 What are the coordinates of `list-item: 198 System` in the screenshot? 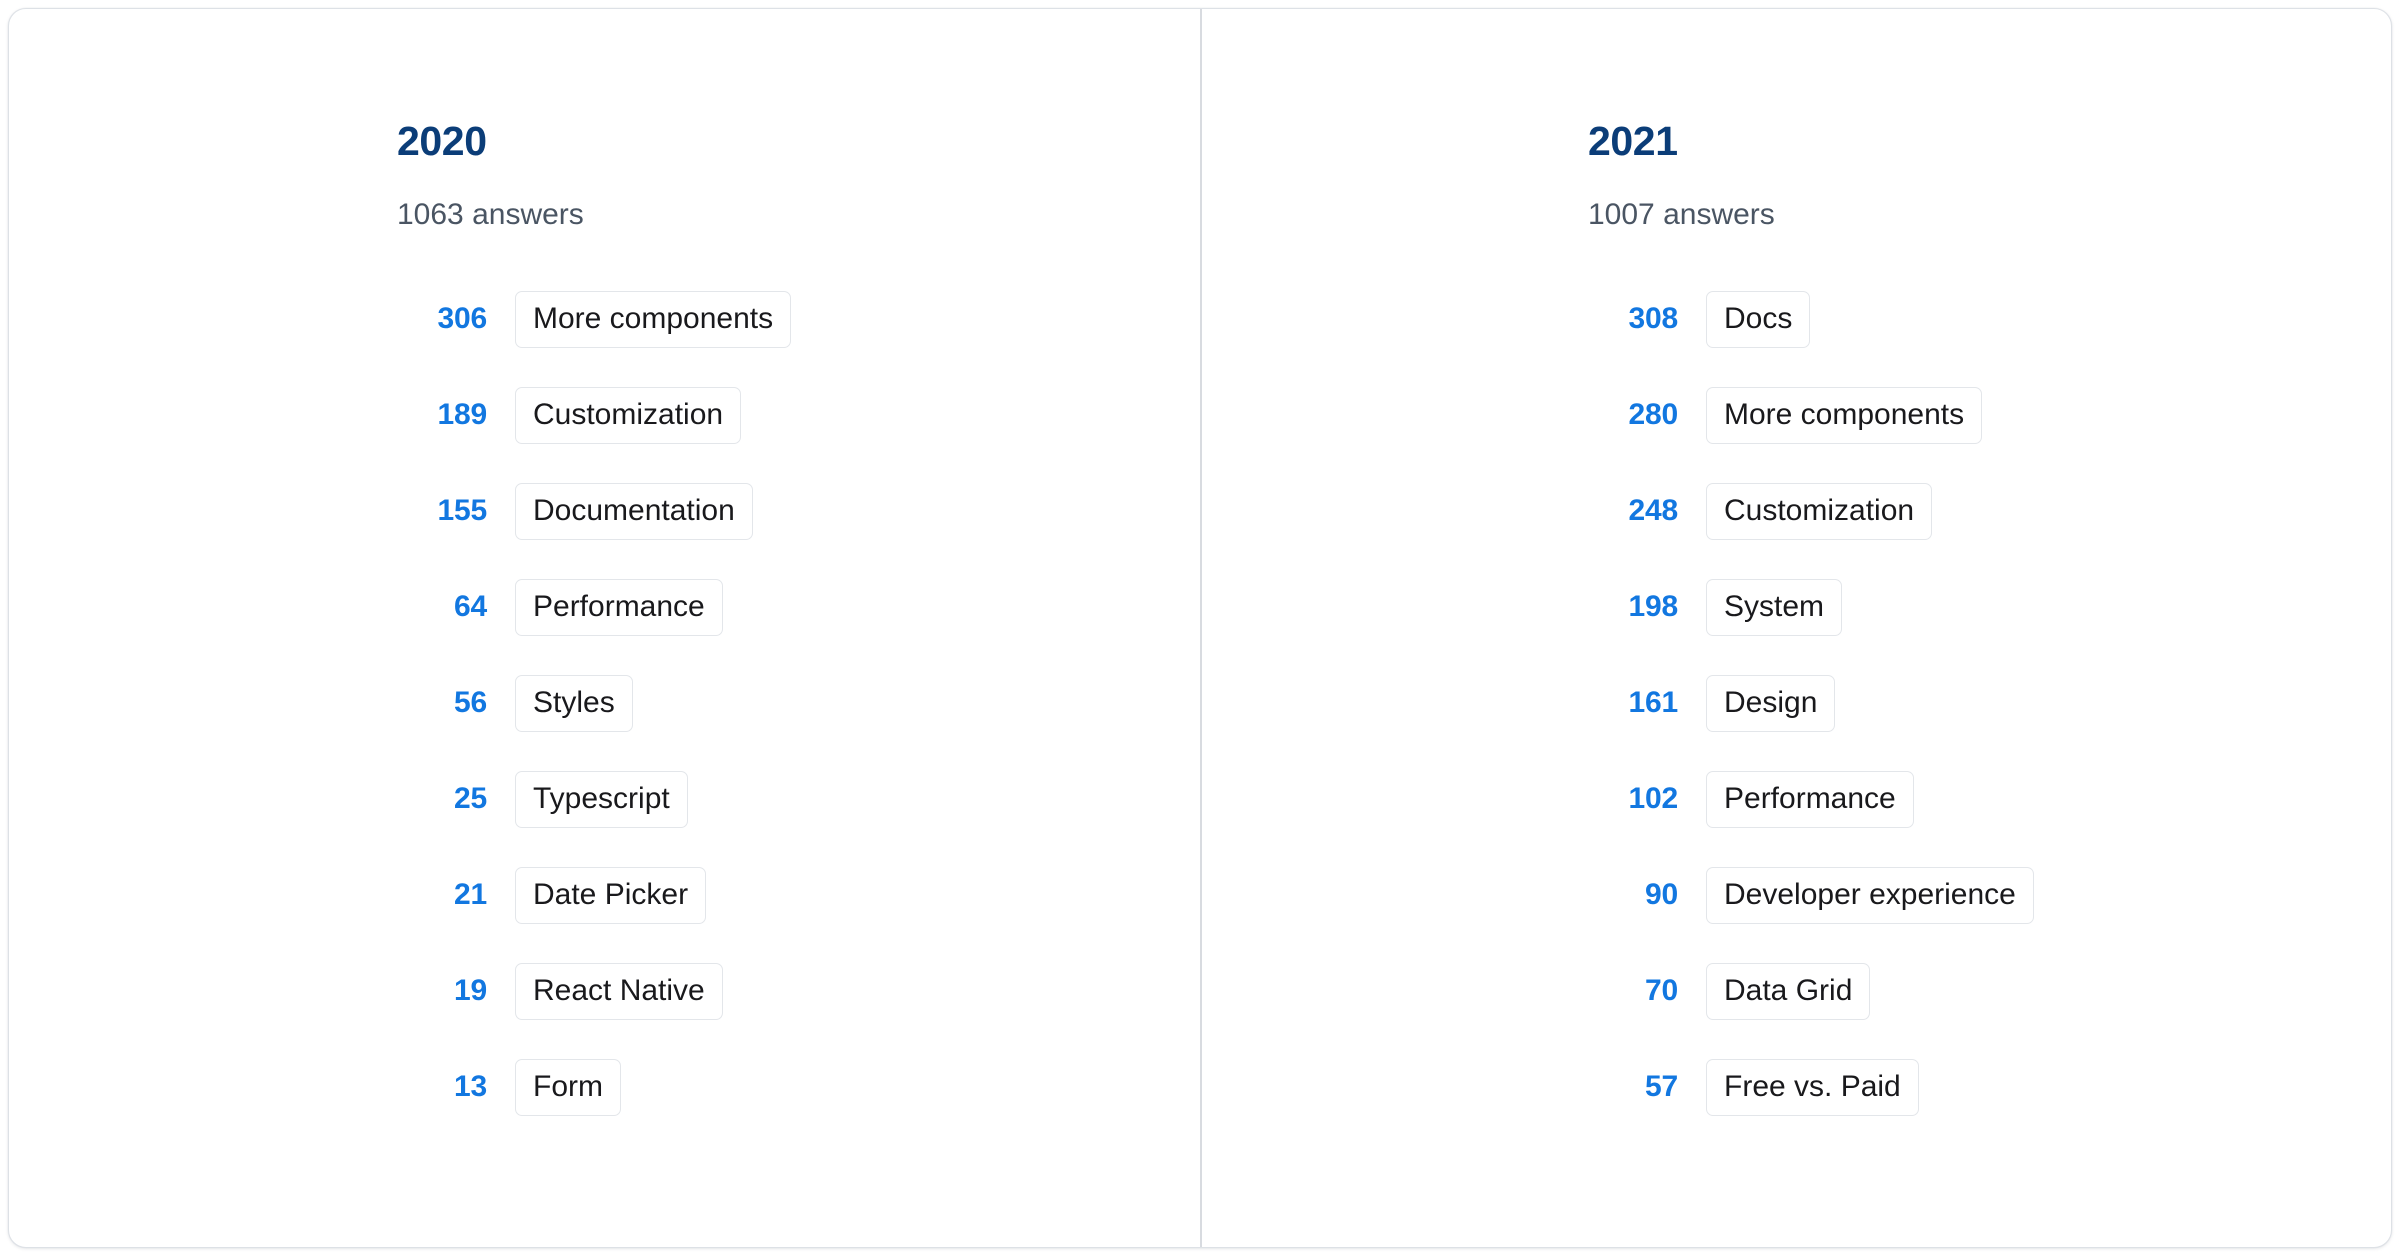 It's located at (1985, 607).